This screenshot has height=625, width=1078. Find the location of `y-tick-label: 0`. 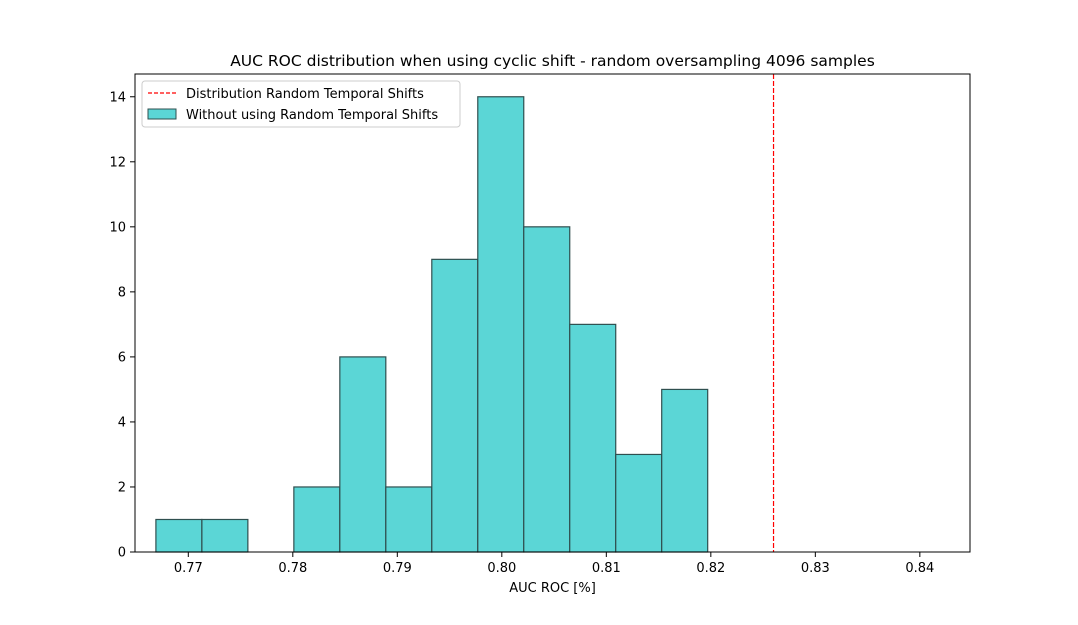

y-tick-label: 0 is located at coordinates (122, 553).